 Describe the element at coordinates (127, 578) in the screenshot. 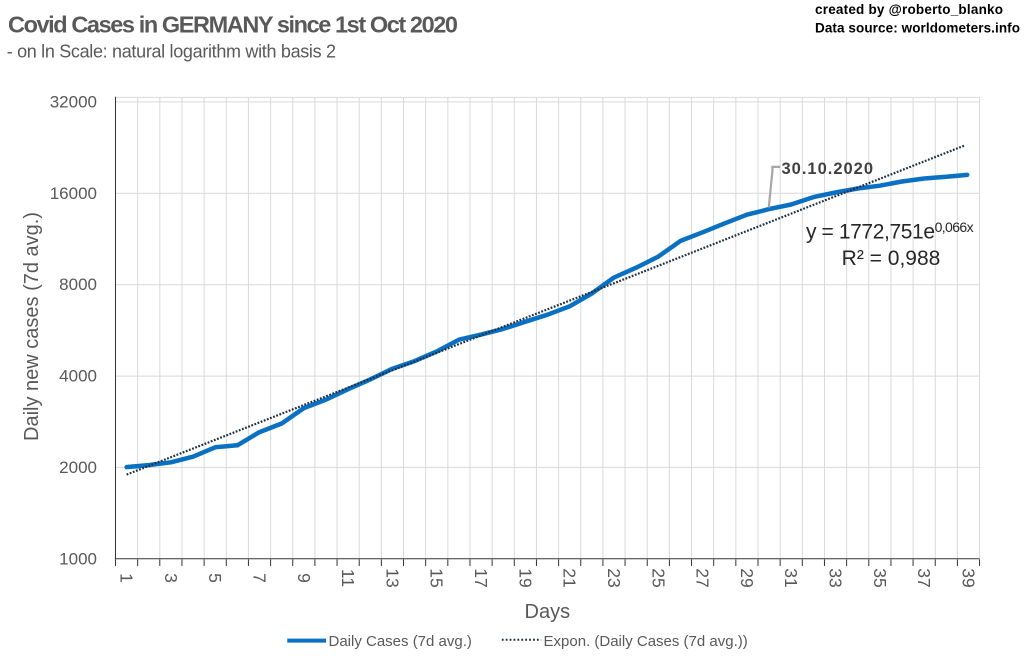

I see `svg-text: 1` at that location.